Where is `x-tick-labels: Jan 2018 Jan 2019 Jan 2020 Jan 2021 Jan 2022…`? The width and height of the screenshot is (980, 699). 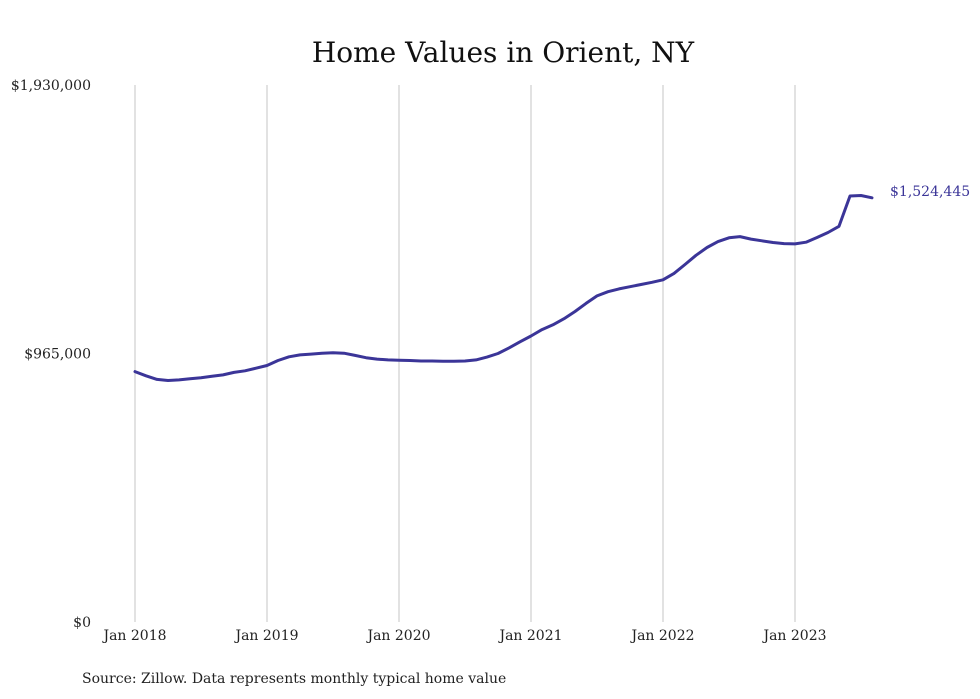 x-tick-labels: Jan 2018 Jan 2019 Jan 2020 Jan 2021 Jan 2022… is located at coordinates (463, 636).